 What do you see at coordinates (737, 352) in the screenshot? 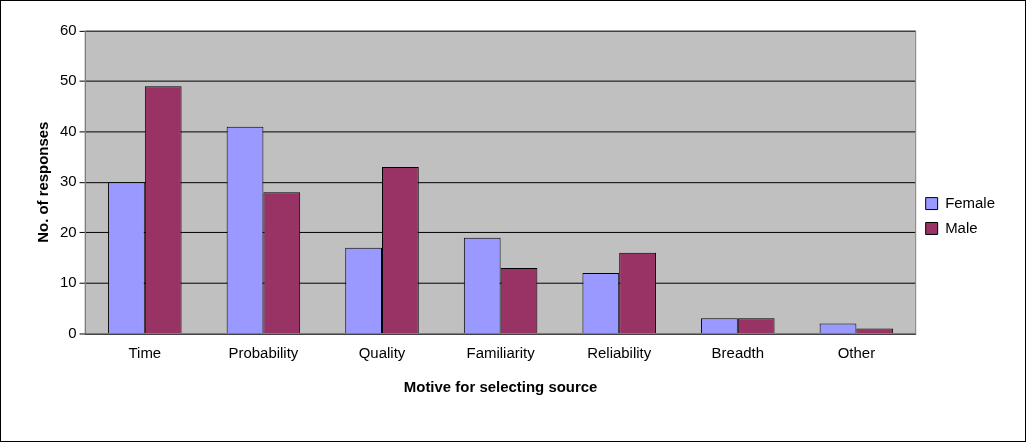
I see `x-tick-label: Breadth` at bounding box center [737, 352].